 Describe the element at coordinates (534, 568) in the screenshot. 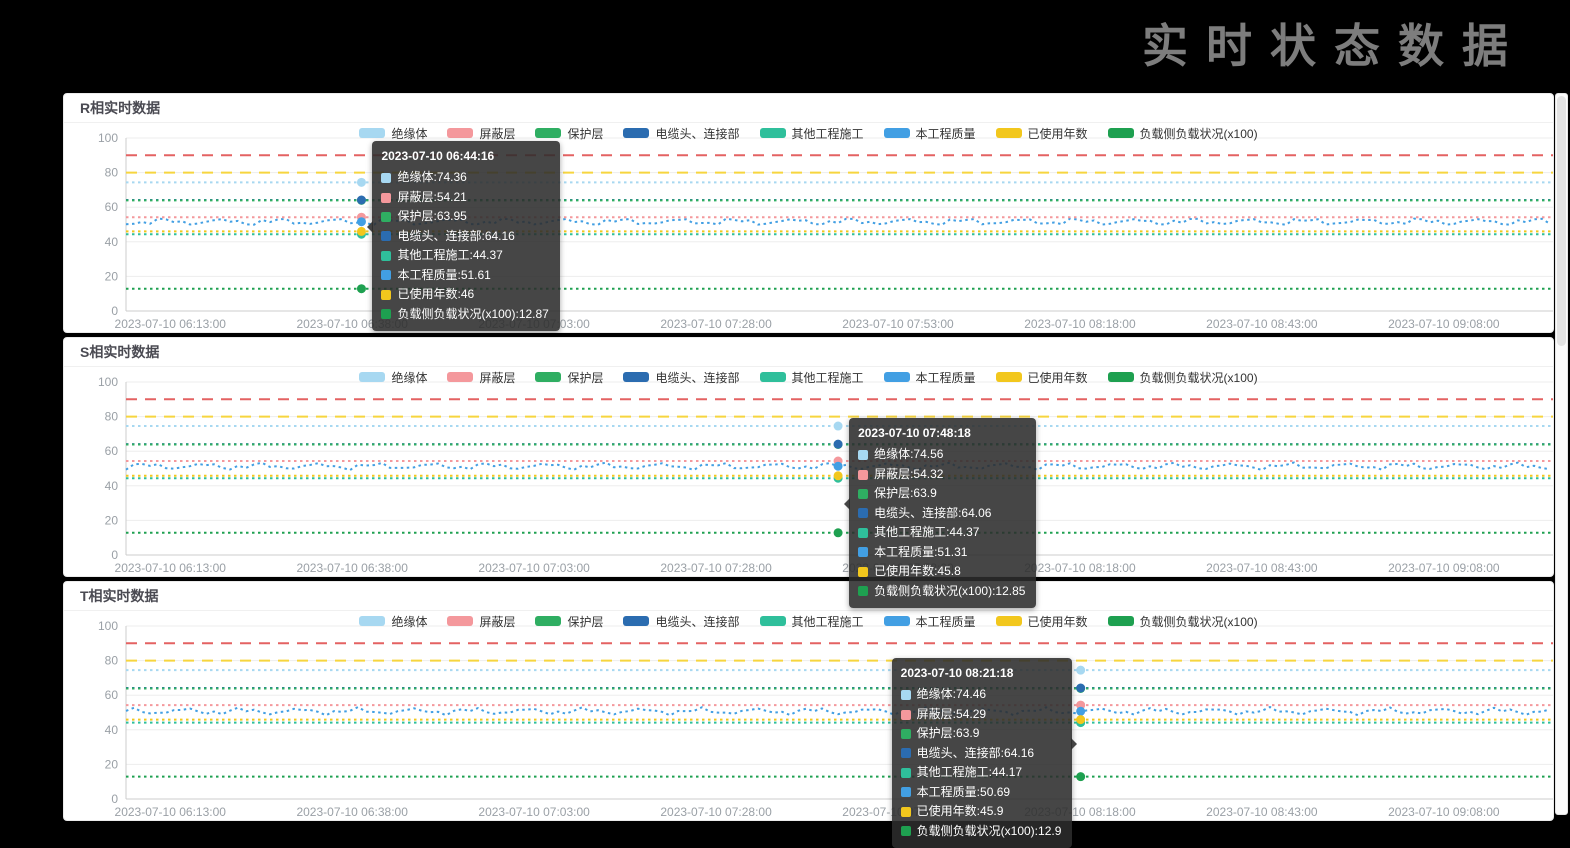

I see `x-tick-label: 2023-07-10 07:03:00` at that location.